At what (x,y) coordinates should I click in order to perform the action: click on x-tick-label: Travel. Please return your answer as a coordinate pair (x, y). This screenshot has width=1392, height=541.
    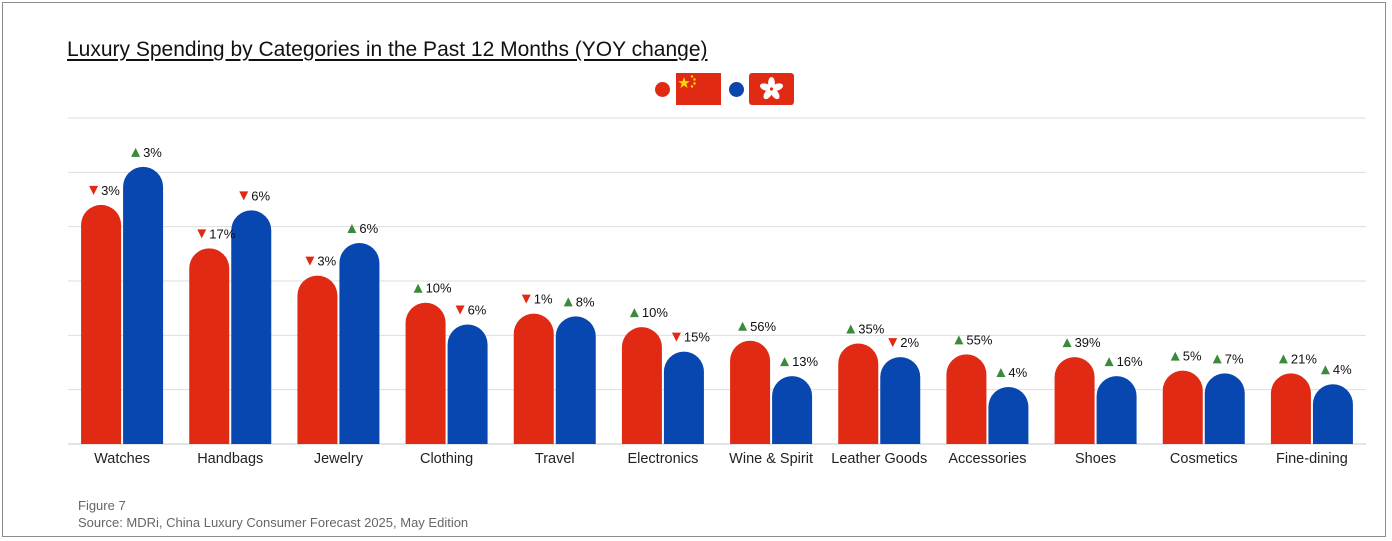
    Looking at the image, I should click on (555, 459).